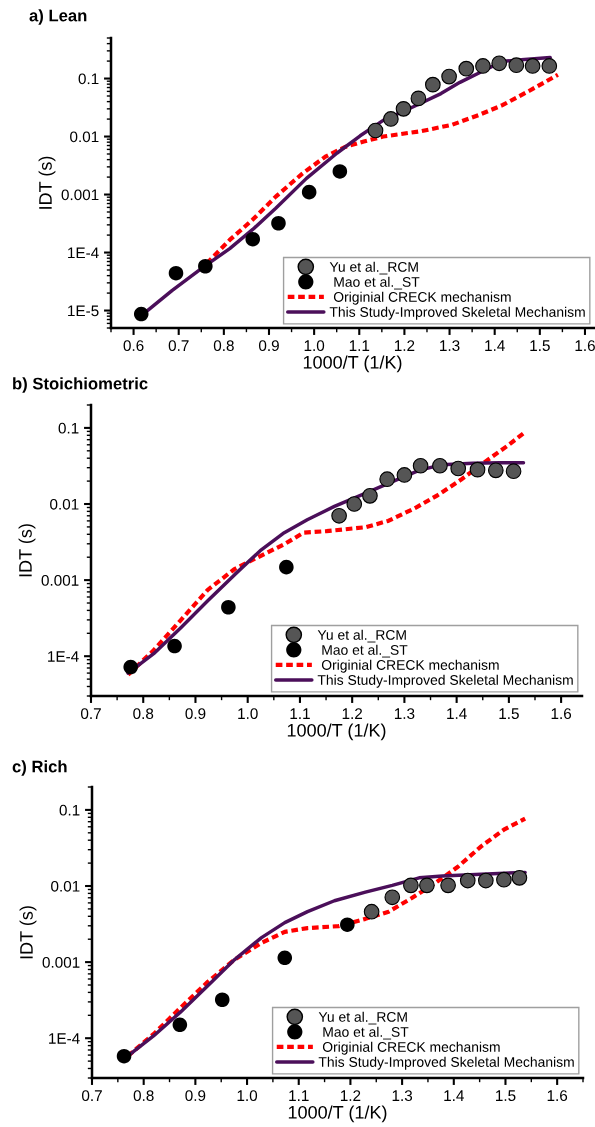 This screenshot has height=1127, width=595. What do you see at coordinates (58, 17) in the screenshot?
I see `chart-title: a) Lean` at bounding box center [58, 17].